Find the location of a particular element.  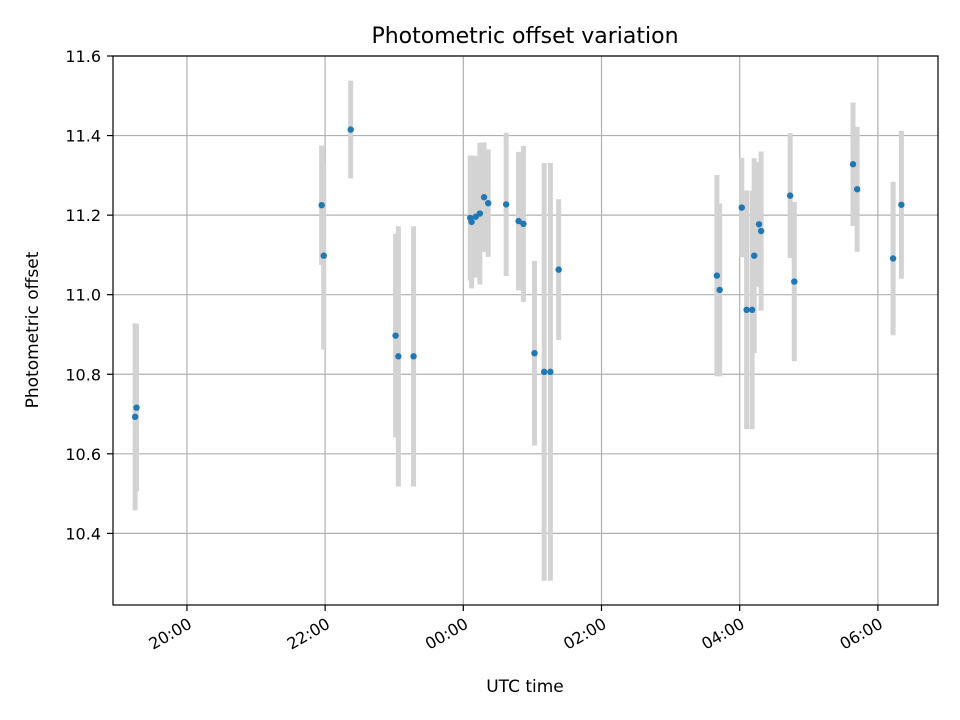

y-tick-label: 10.4 is located at coordinates (83, 533).